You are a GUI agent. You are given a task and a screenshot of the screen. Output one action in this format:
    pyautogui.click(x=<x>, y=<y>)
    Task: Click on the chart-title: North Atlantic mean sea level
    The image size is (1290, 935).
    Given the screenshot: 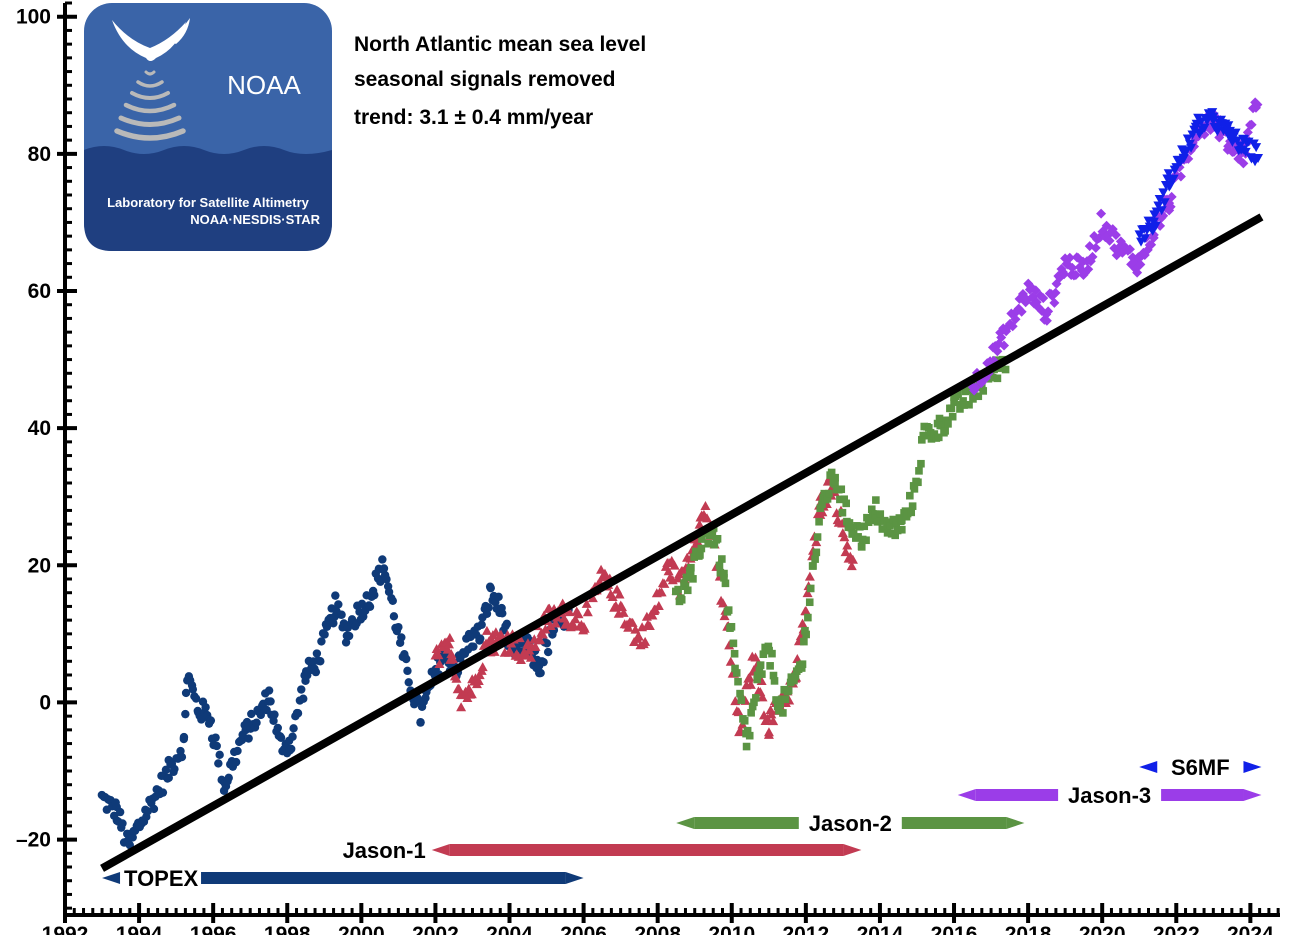 What is the action you would take?
    pyautogui.click(x=500, y=44)
    